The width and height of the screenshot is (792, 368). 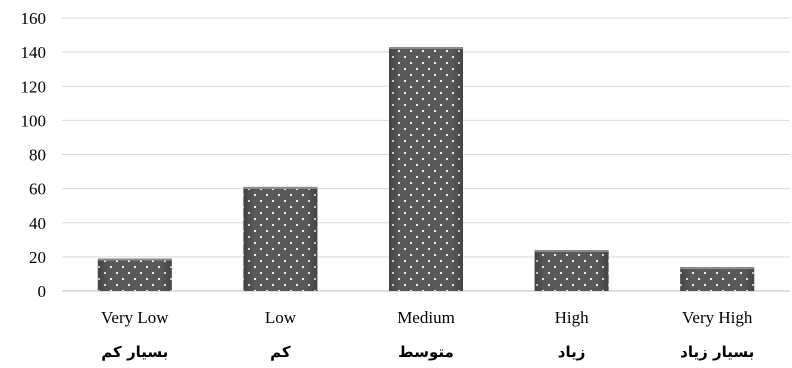 I want to click on x-category-label: High, so click(x=572, y=317).